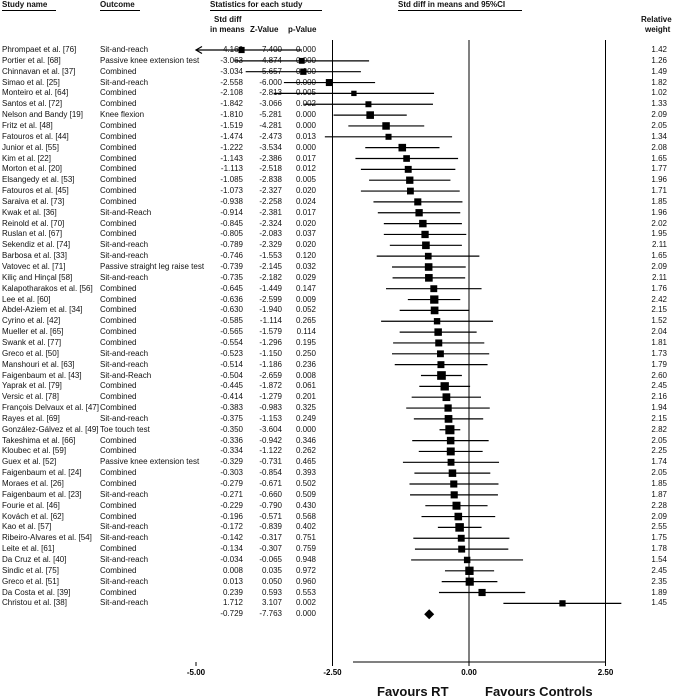  I want to click on favours-controls-label: Favours Controls, so click(539, 691).